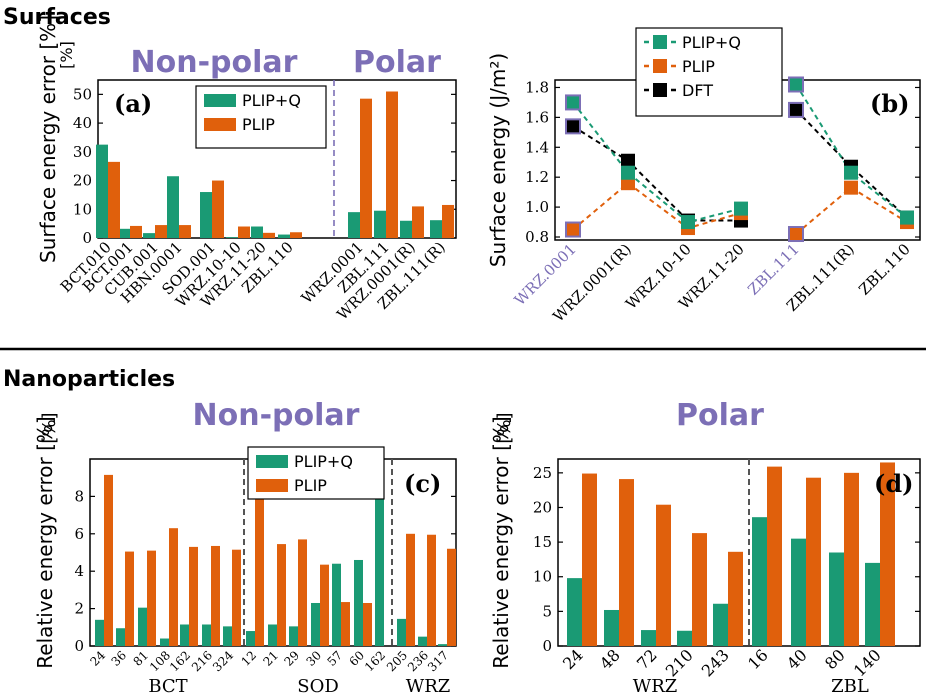 This screenshot has height=697, width=926. Describe the element at coordinates (884, 269) in the screenshot. I see `panel-b-xtick-label: ZBL.110` at that location.